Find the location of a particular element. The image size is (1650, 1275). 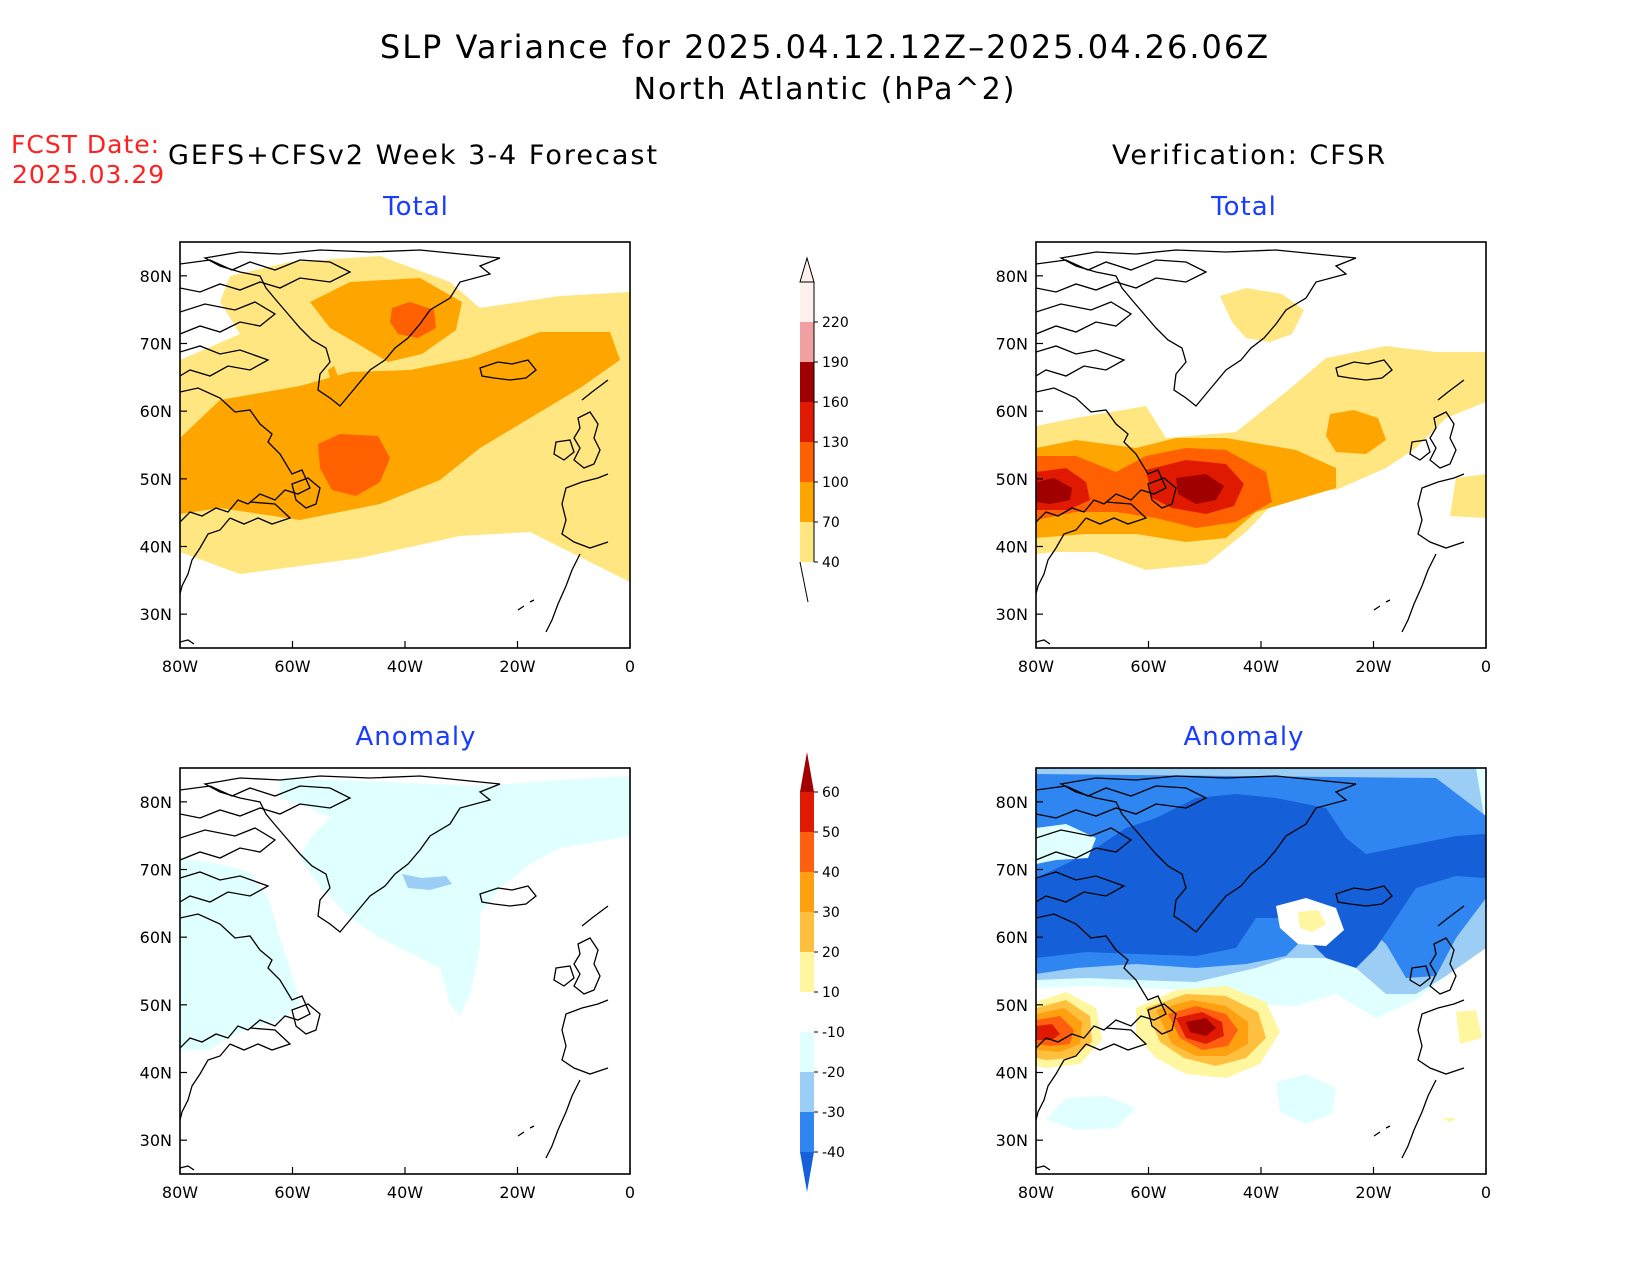

fcst-anomaly-title: Anomaly is located at coordinates (416, 737).